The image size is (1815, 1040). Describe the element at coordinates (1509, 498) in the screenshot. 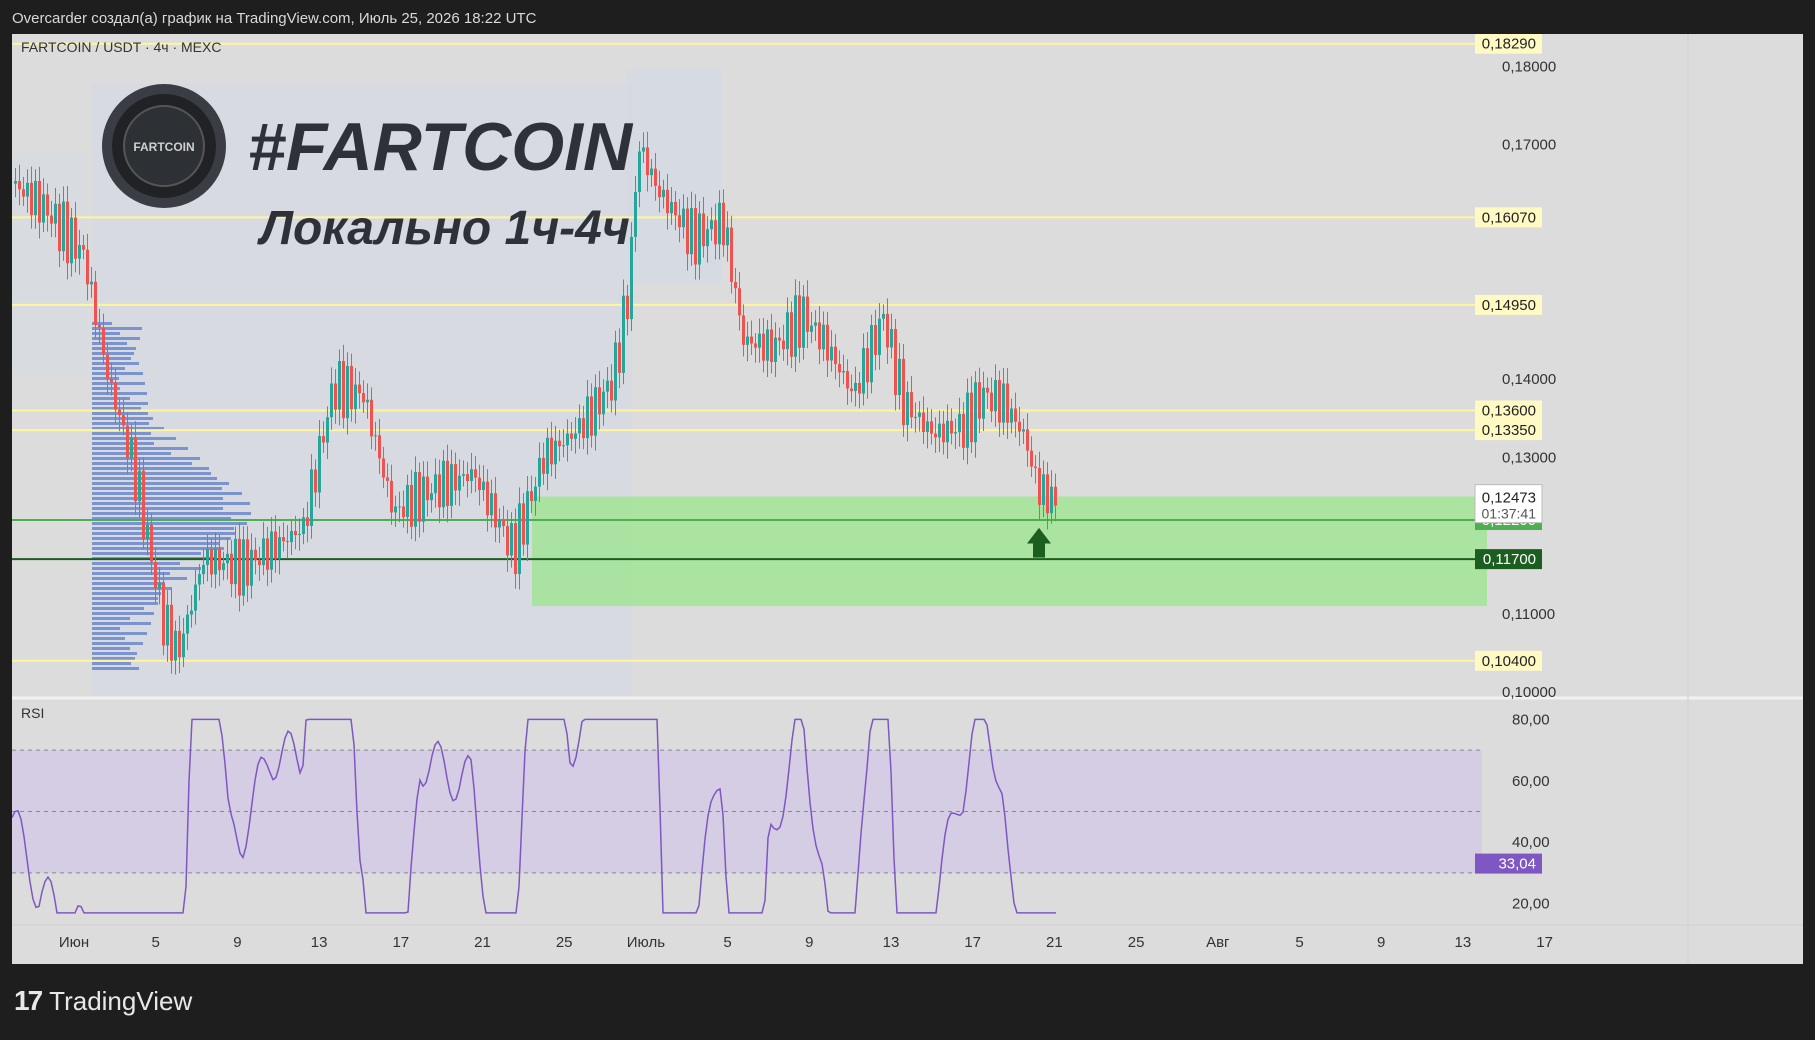

I see `current-price-label: 0,12473` at that location.